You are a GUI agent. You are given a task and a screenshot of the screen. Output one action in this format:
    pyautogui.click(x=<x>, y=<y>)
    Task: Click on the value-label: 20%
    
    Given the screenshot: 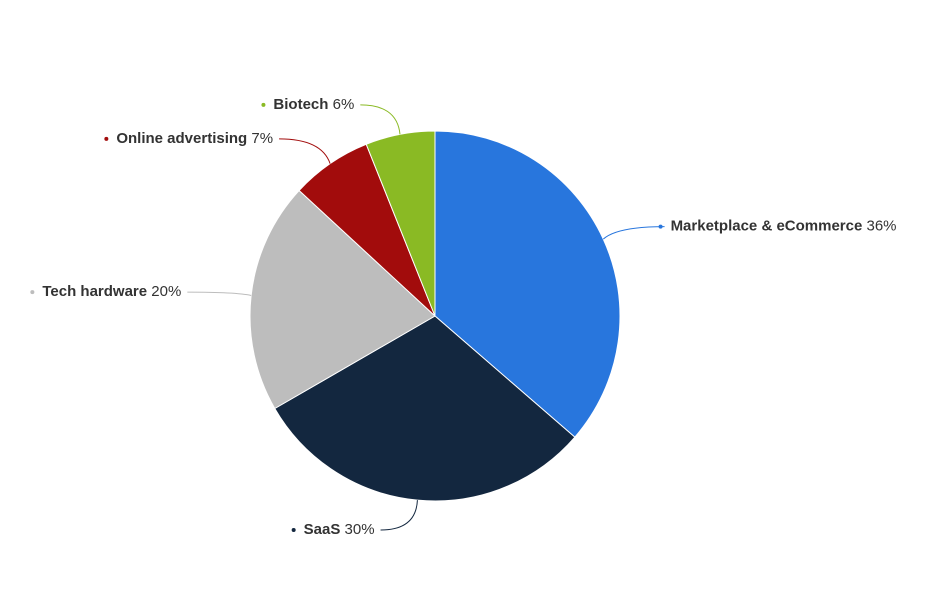 What is the action you would take?
    pyautogui.click(x=166, y=291)
    